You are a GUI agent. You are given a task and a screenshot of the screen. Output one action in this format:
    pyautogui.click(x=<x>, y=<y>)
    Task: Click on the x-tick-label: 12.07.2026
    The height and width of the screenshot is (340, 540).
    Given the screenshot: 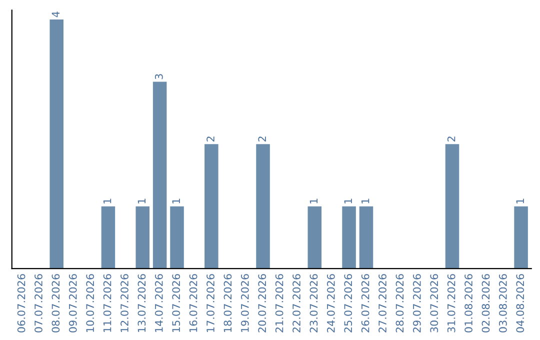 What is the action you would take?
    pyautogui.click(x=124, y=303)
    